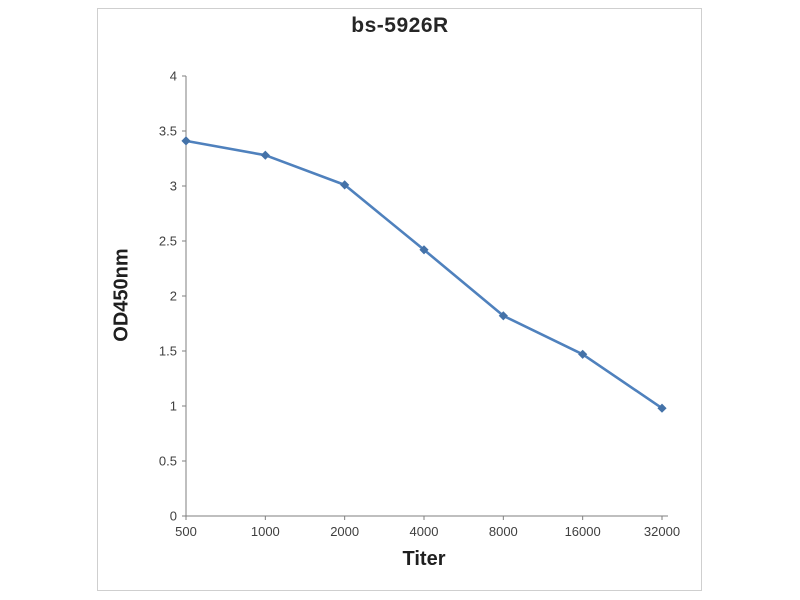 This screenshot has height=600, width=800. What do you see at coordinates (173, 516) in the screenshot?
I see `svg-text: 0` at bounding box center [173, 516].